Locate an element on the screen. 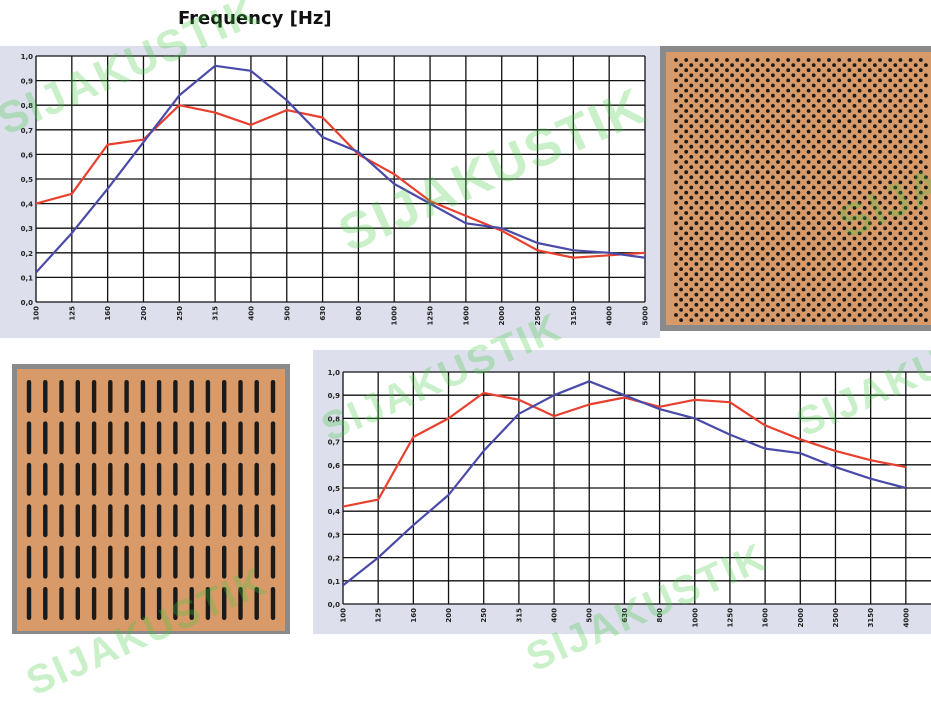  x-tick-label: 500 is located at coordinates (590, 615).